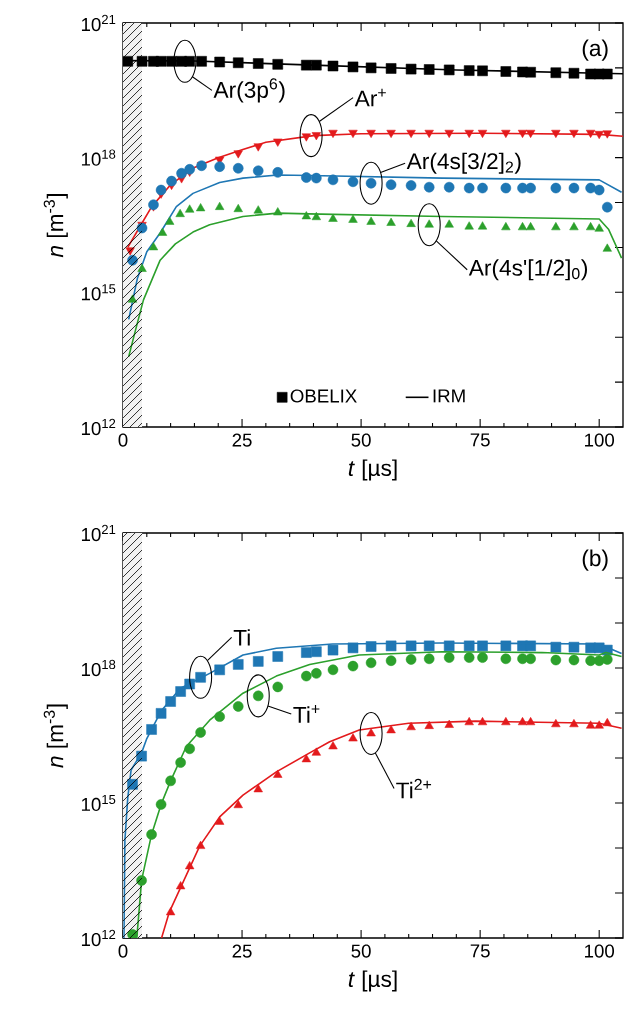 The width and height of the screenshot is (637, 1019). Describe the element at coordinates (306, 714) in the screenshot. I see `annotation: Ti$^{+}$` at that location.